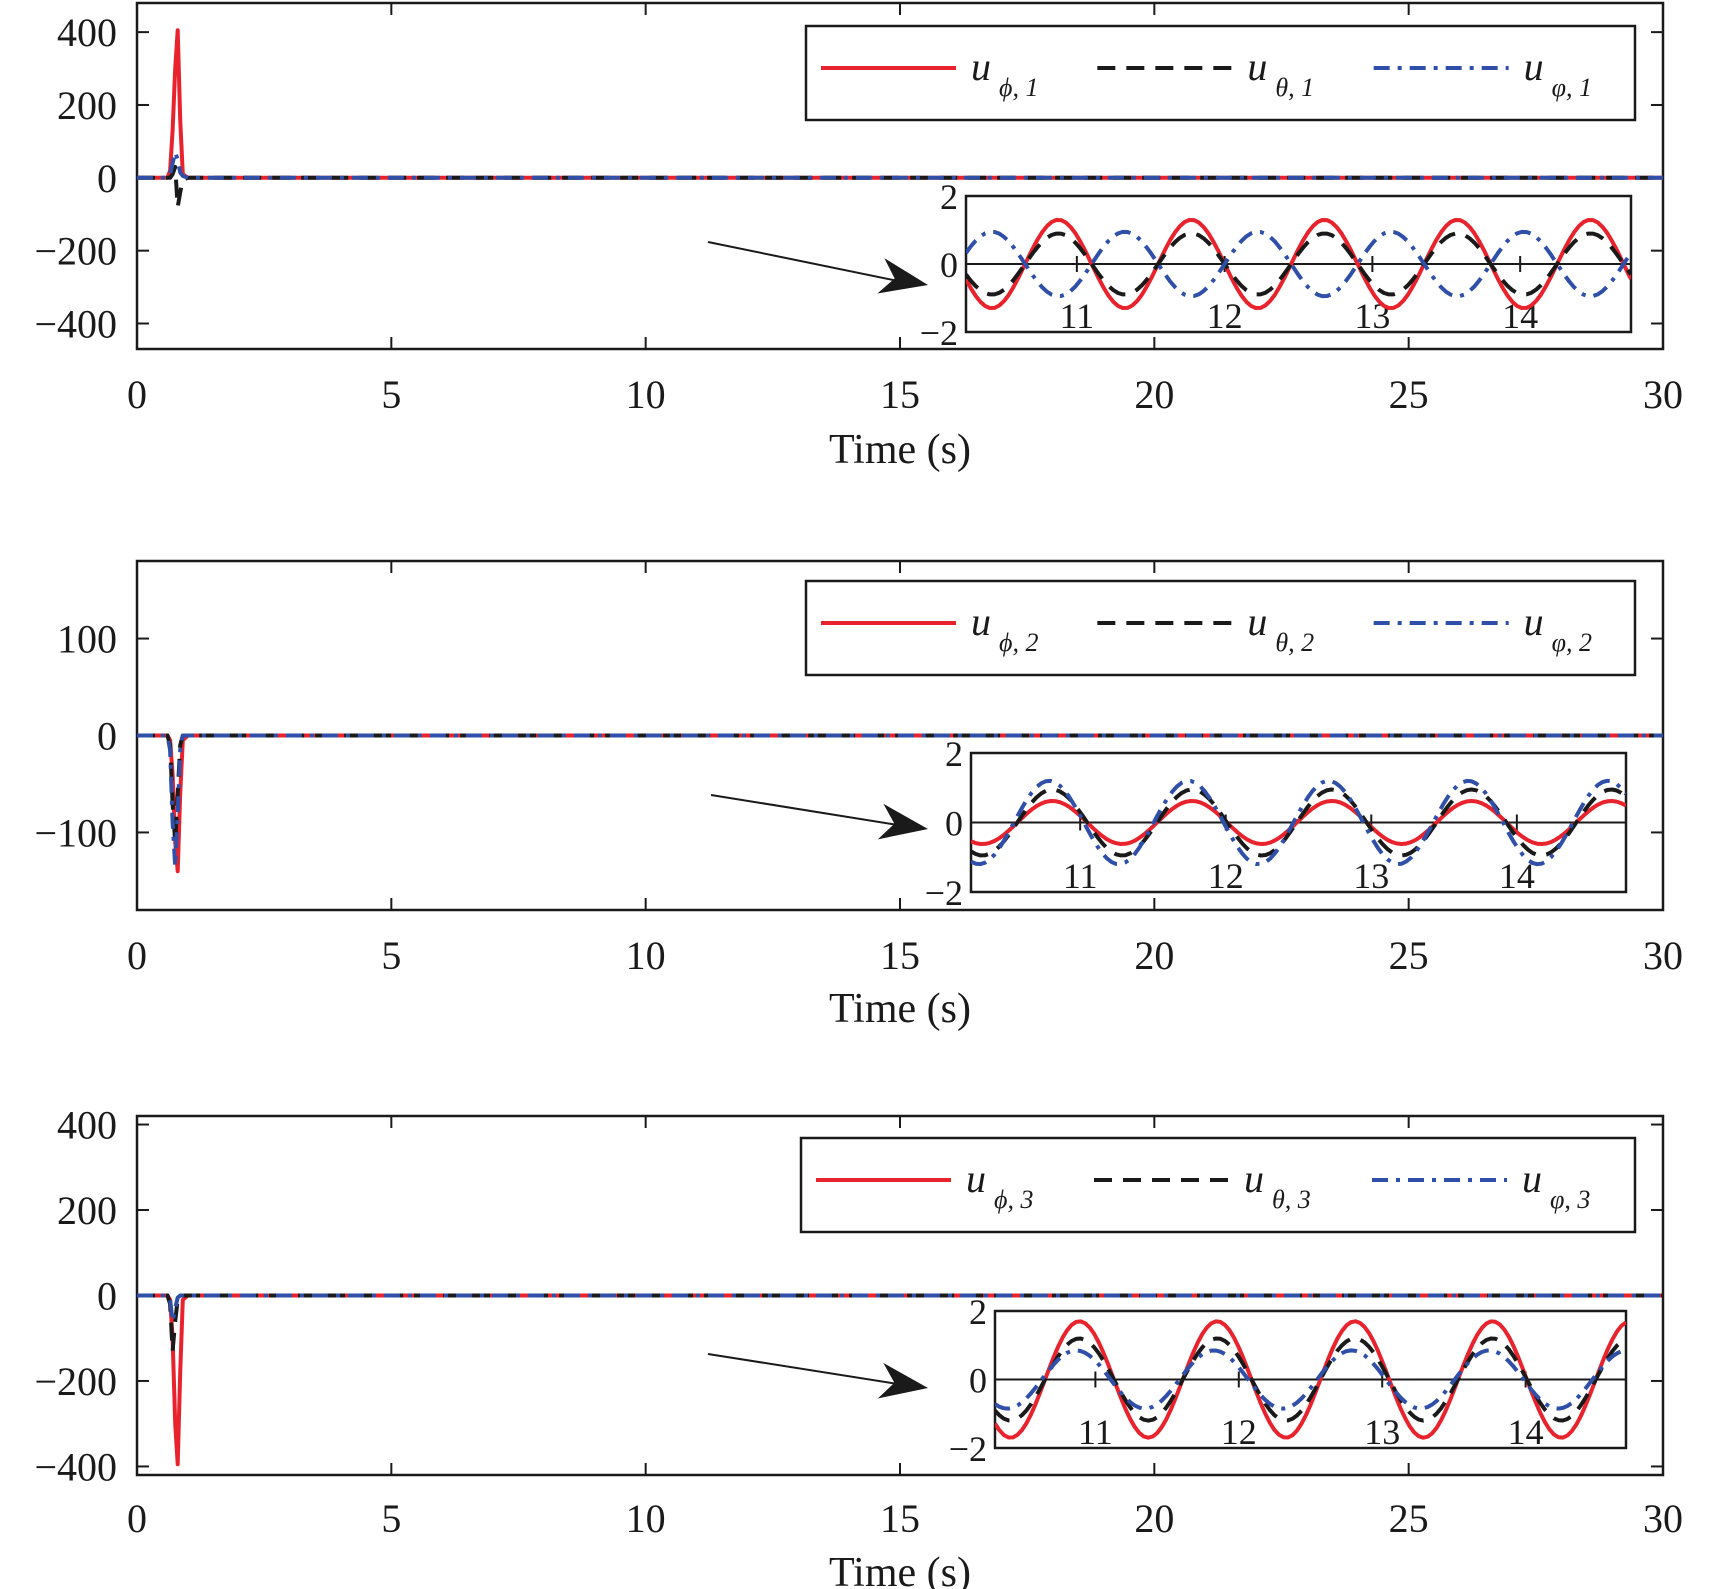 The height and width of the screenshot is (1589, 1732). I want to click on legend: u ϕ, 1 u θ, 1 u φ, 1, so click(1220, 73).